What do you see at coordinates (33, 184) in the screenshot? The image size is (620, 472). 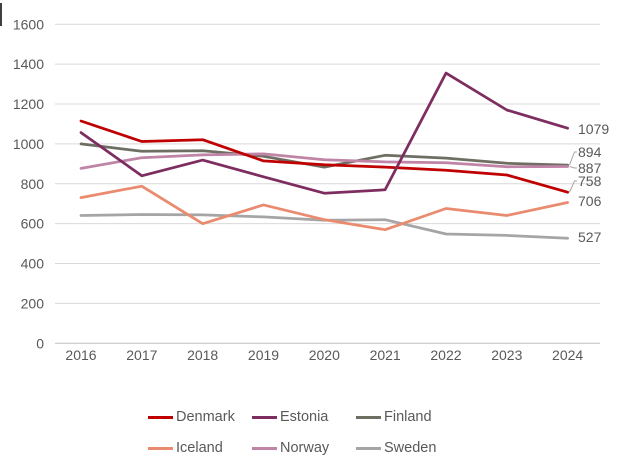 I see `y-axis-tick-label: 800` at bounding box center [33, 184].